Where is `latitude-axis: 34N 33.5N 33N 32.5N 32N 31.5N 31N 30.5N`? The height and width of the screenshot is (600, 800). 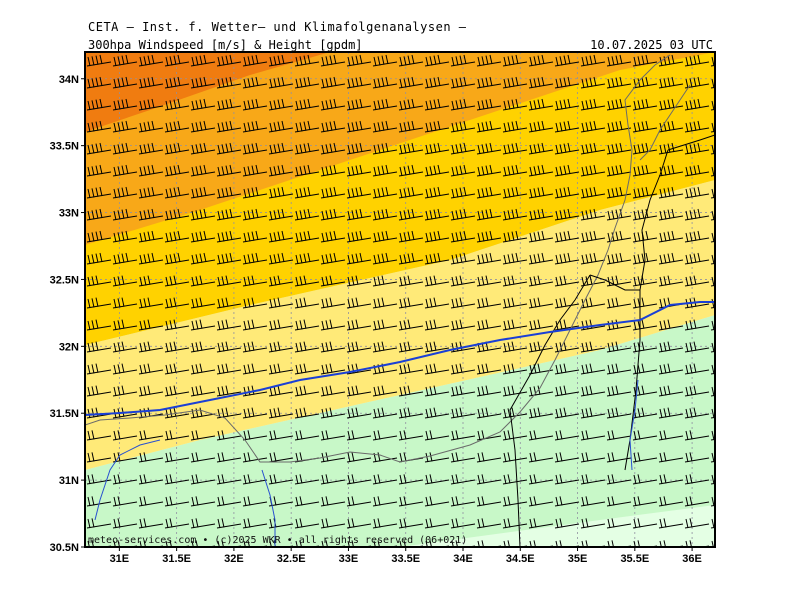 latitude-axis: 34N 33.5N 33N 32.5N 32N 31.5N 31N 30.5N is located at coordinates (67, 314).